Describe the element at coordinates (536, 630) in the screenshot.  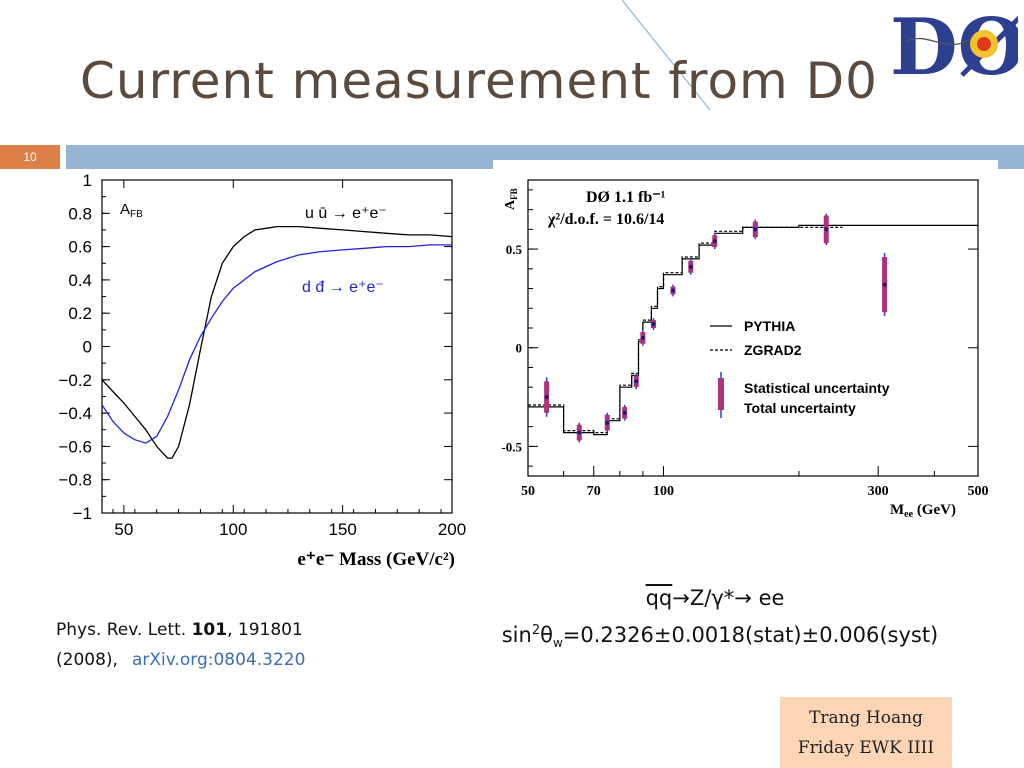
I see `sin-exponent: 2` at that location.